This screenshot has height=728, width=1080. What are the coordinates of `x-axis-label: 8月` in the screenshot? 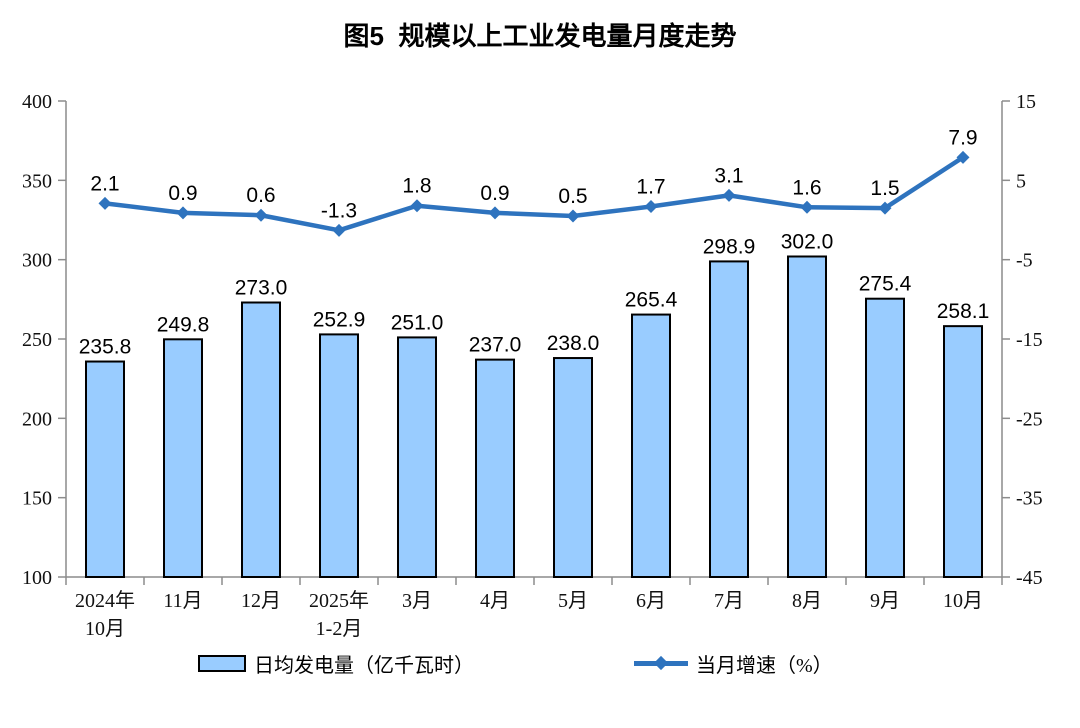 It's located at (807, 601).